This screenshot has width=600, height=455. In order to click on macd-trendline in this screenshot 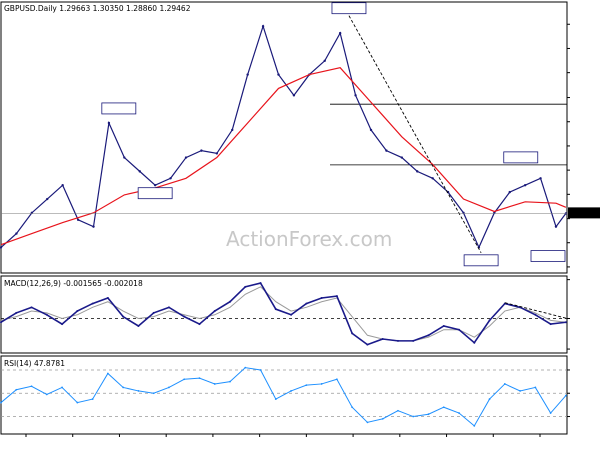, I will do `click(535, 310)`.